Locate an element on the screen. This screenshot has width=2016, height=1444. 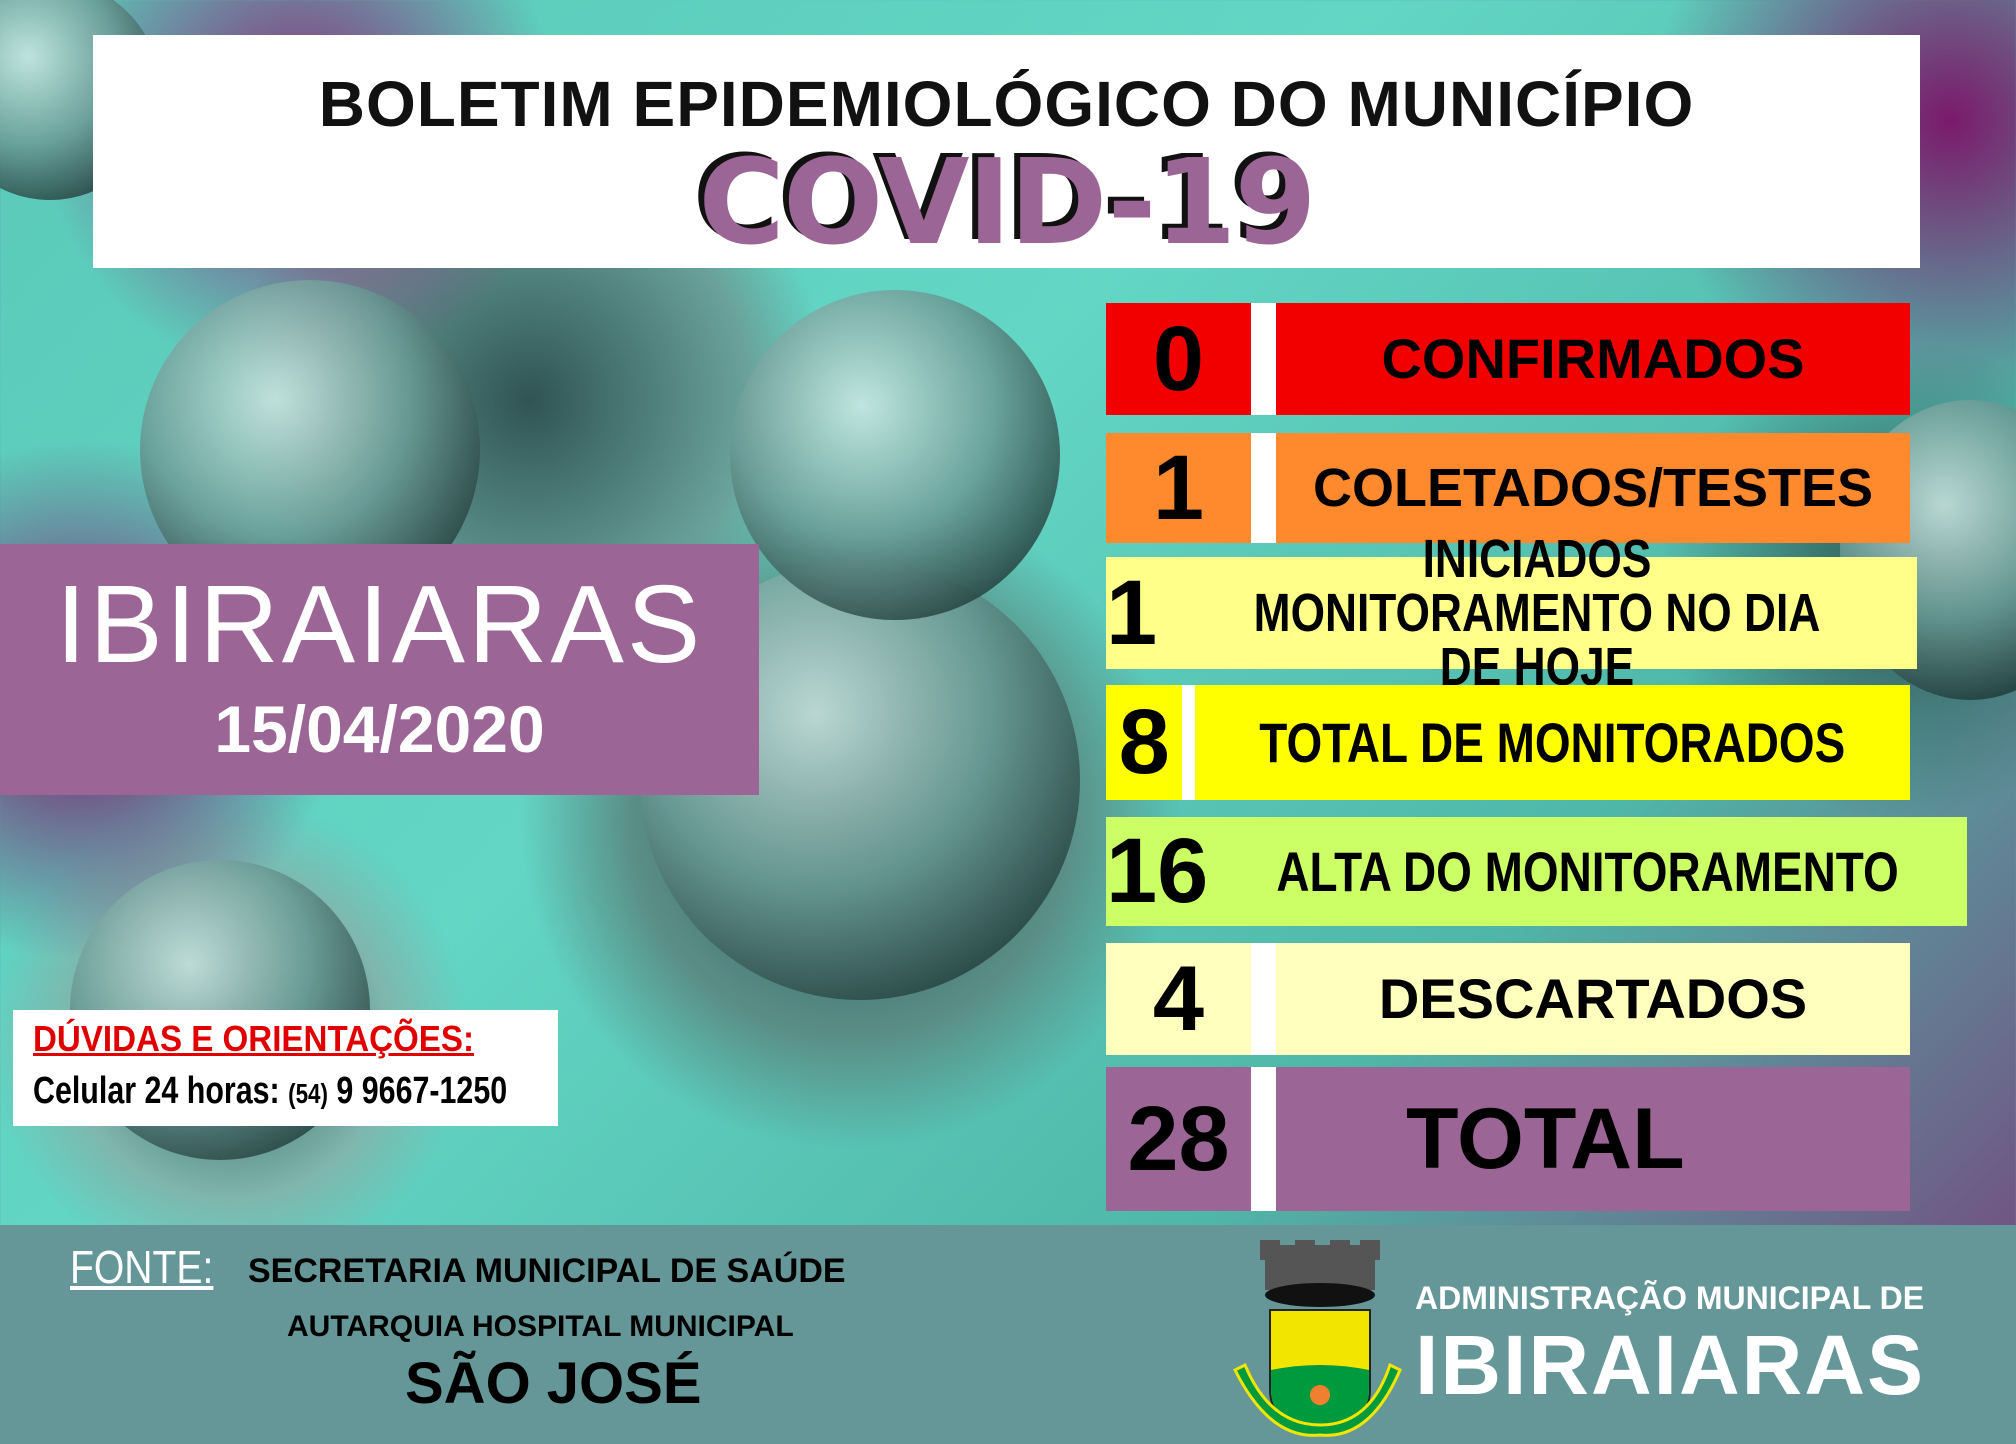
stat-label: TOTAL is located at coordinates (1593, 1139).